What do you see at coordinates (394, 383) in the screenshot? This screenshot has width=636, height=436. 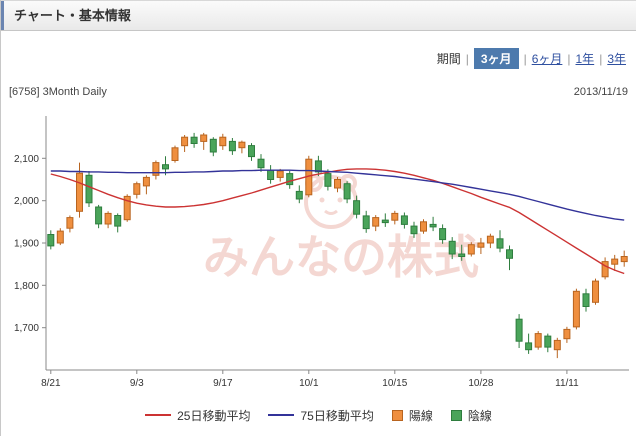 I see `x-tick-label: 10/15` at bounding box center [394, 383].